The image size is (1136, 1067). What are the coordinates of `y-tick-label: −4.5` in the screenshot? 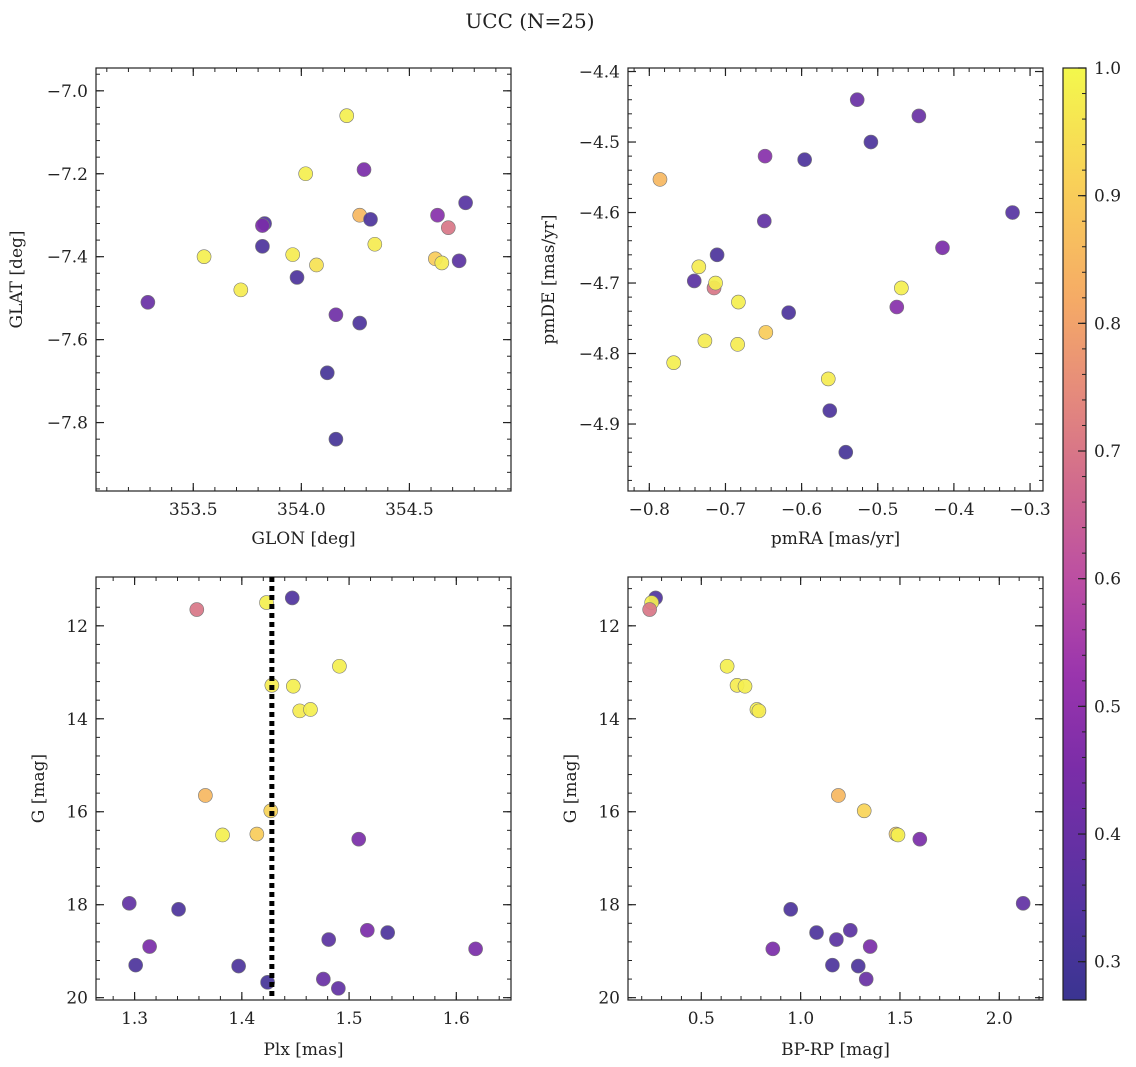 It's located at (599, 143).